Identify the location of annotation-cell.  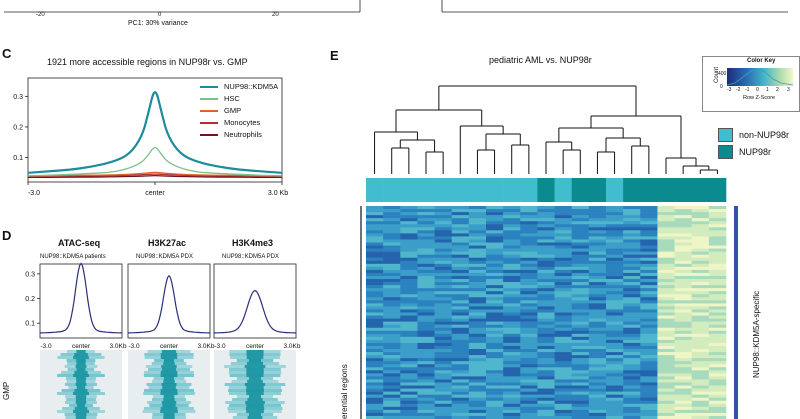
(375, 190).